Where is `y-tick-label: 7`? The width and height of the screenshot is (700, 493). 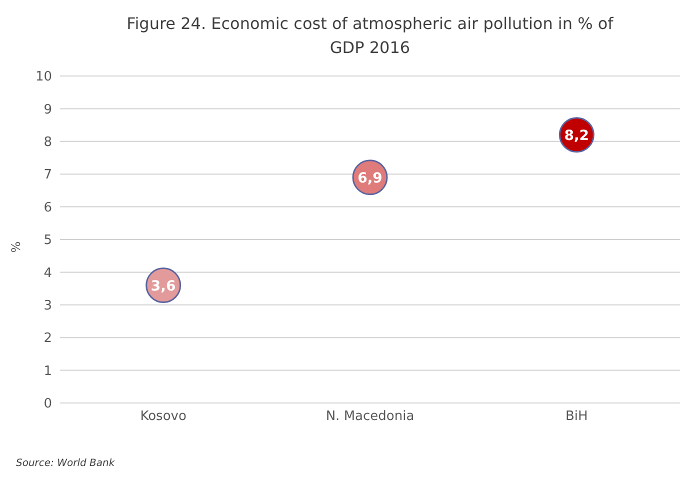
y-tick-label: 7 is located at coordinates (48, 175).